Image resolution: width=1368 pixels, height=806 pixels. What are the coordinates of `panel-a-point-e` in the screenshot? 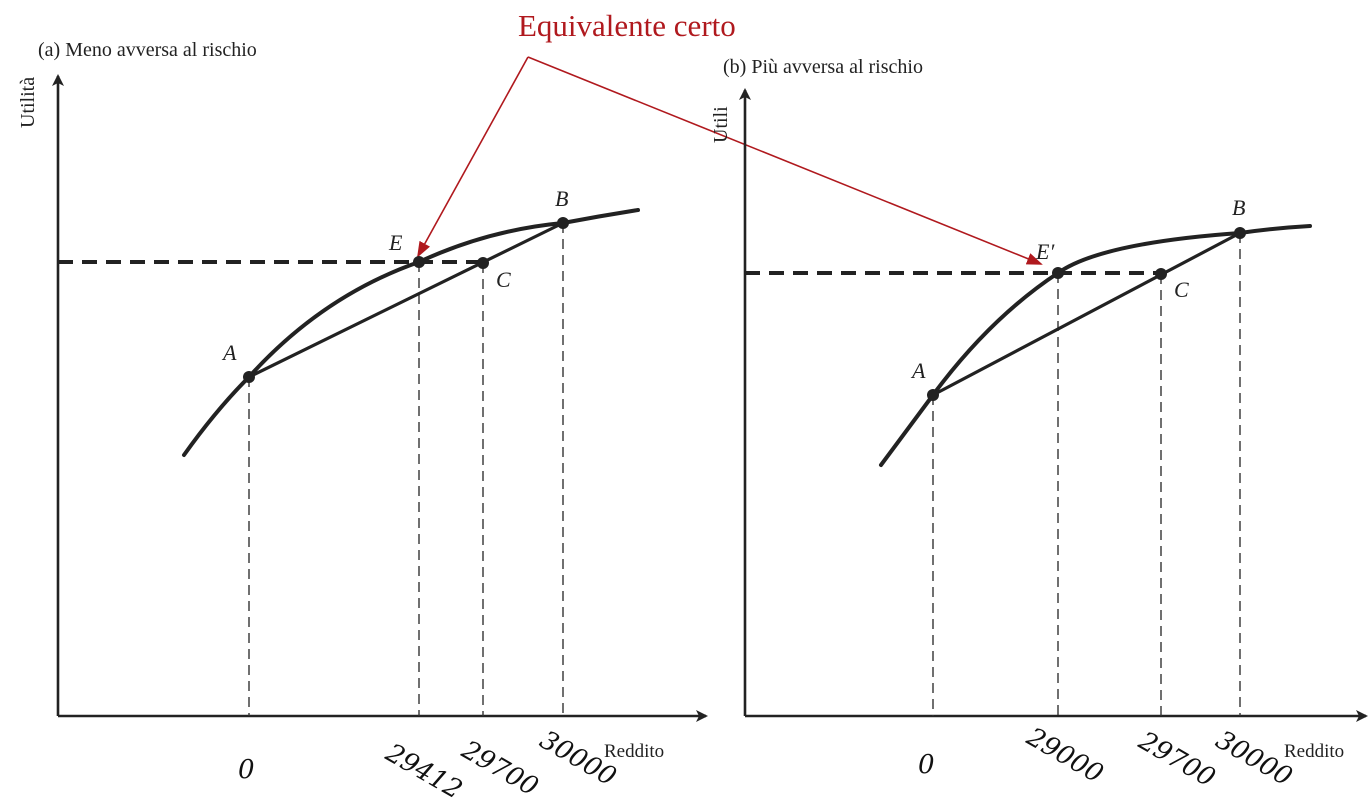 It's located at (419, 262).